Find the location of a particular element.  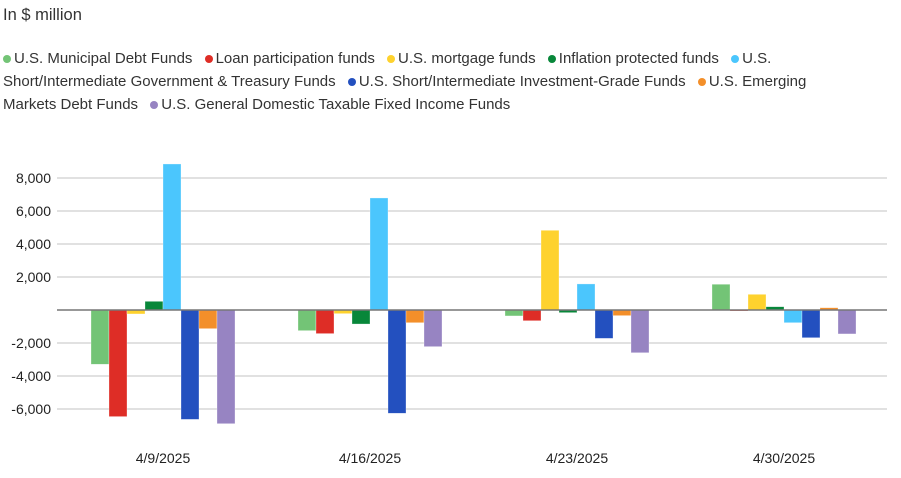

legend-item: Loan participation funds is located at coordinates (289, 58).